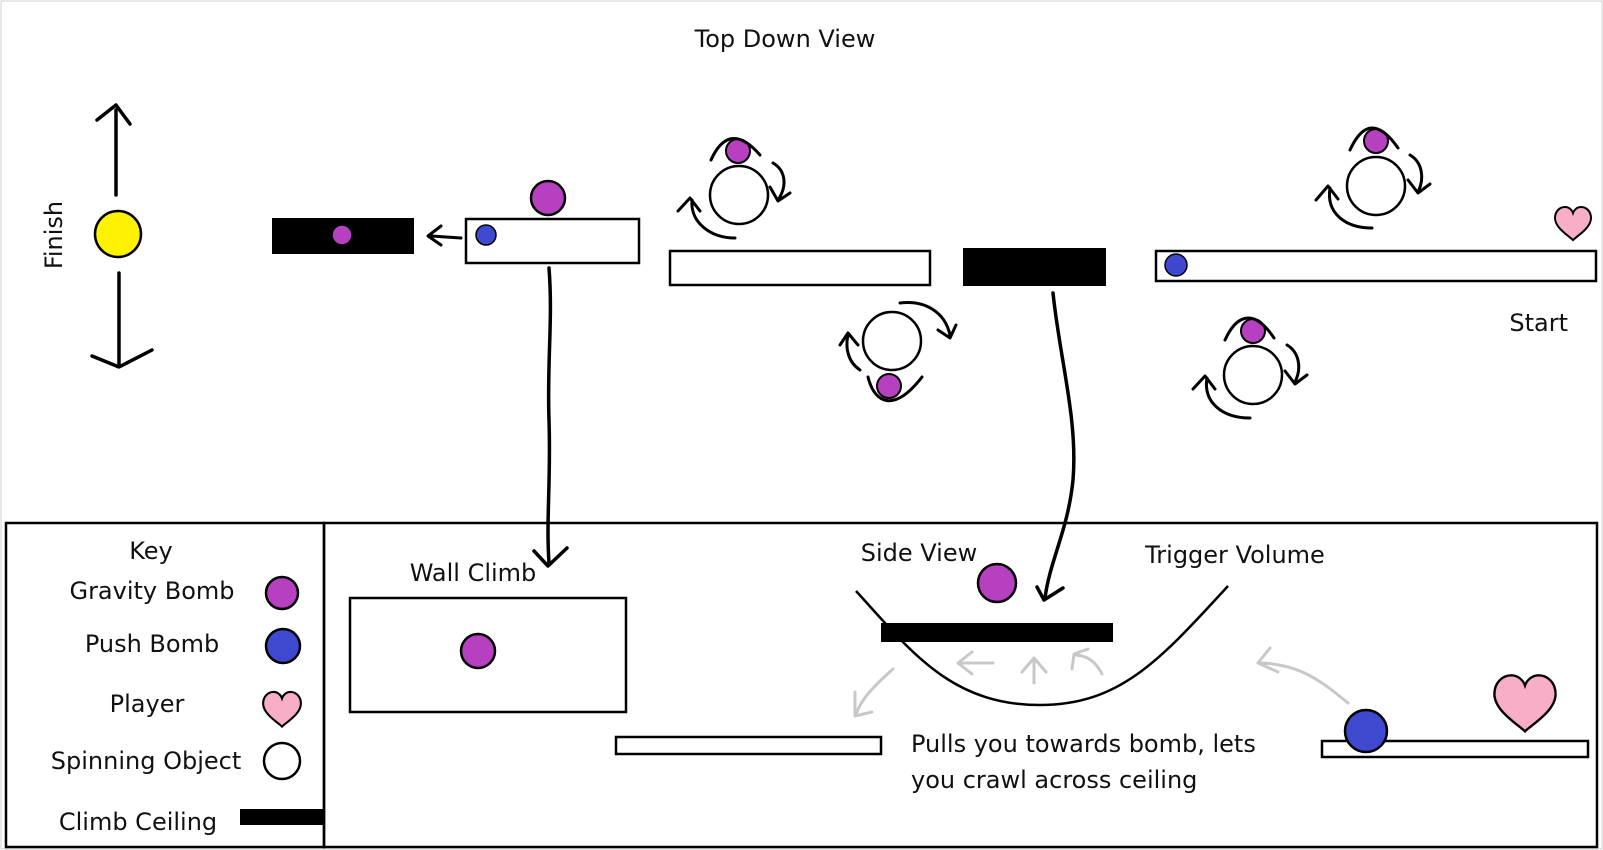 This screenshot has height=850, width=1603. I want to click on trigger-volume-curve, so click(1042, 646).